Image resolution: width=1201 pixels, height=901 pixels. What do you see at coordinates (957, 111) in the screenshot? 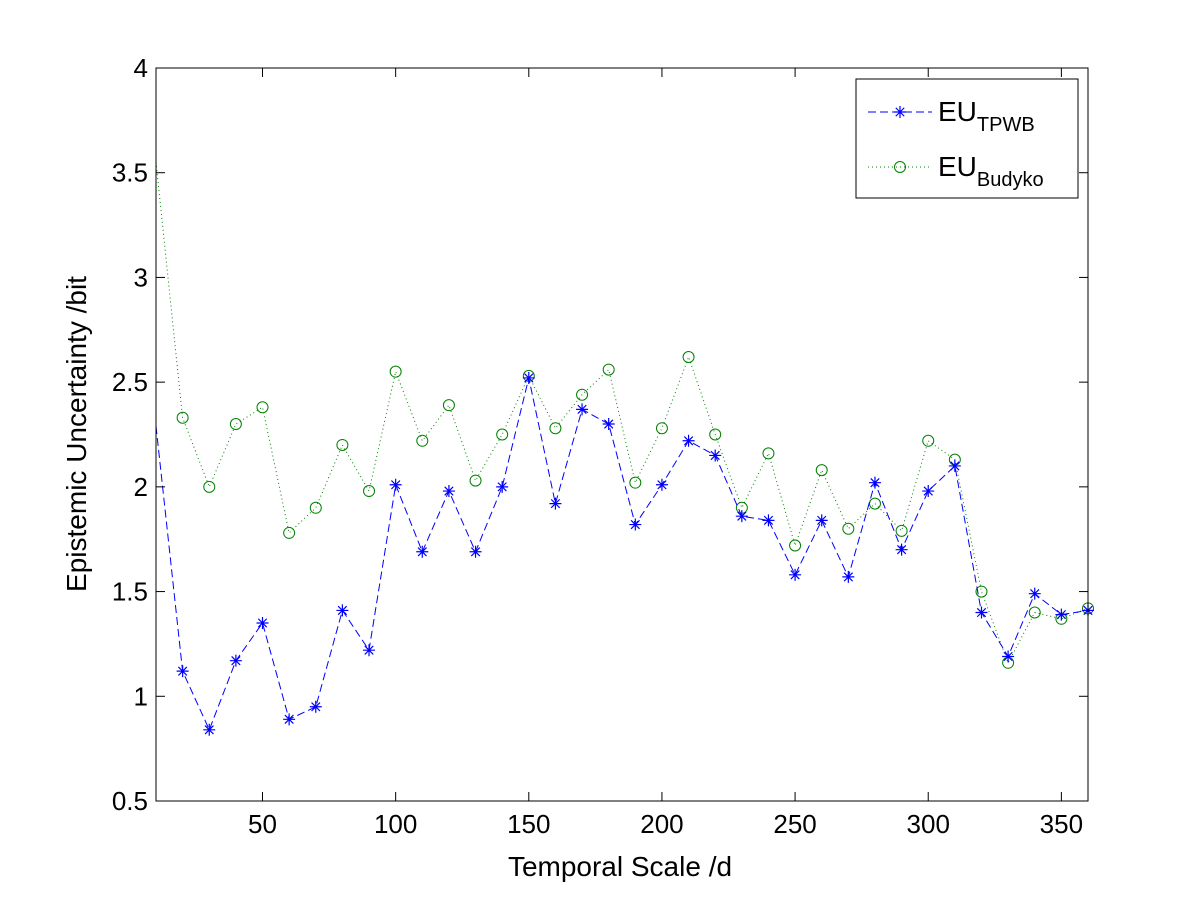
I see `legend-main-tpwb: EU` at bounding box center [957, 111].